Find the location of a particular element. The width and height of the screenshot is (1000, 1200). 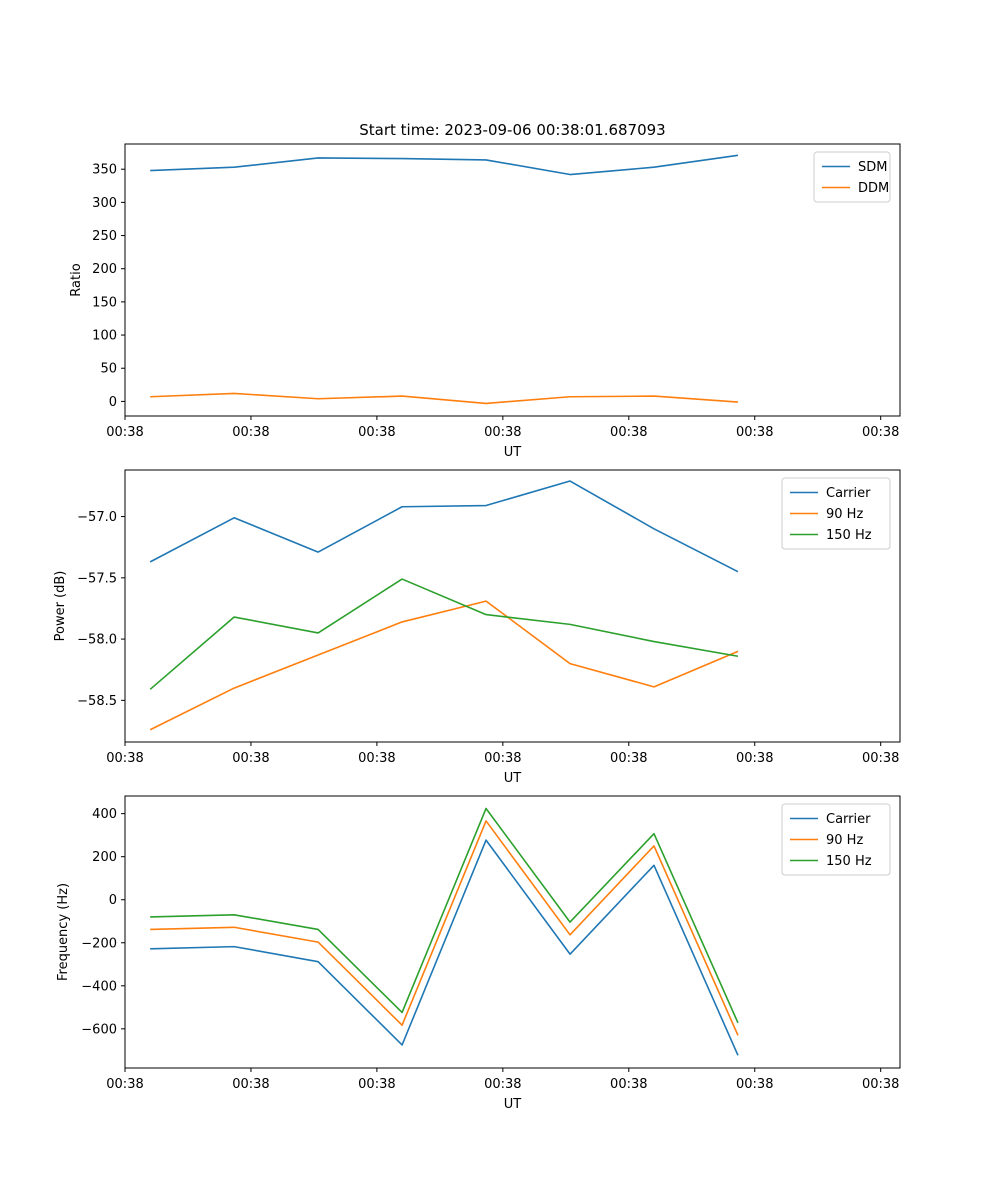

y-axis-label: Power (dB) is located at coordinates (60, 606).